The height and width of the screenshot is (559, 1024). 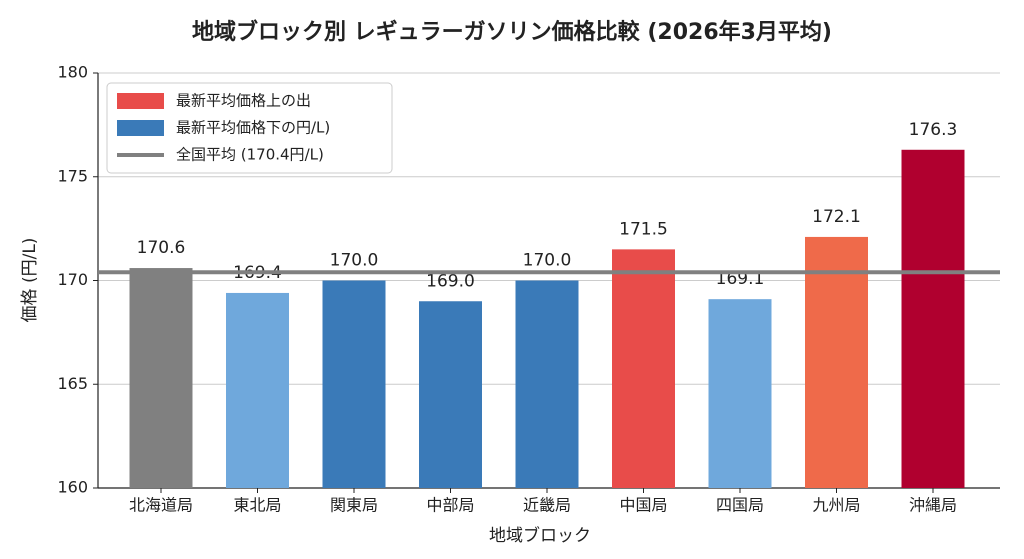 I want to click on value-label: 169.0, so click(x=450, y=281).